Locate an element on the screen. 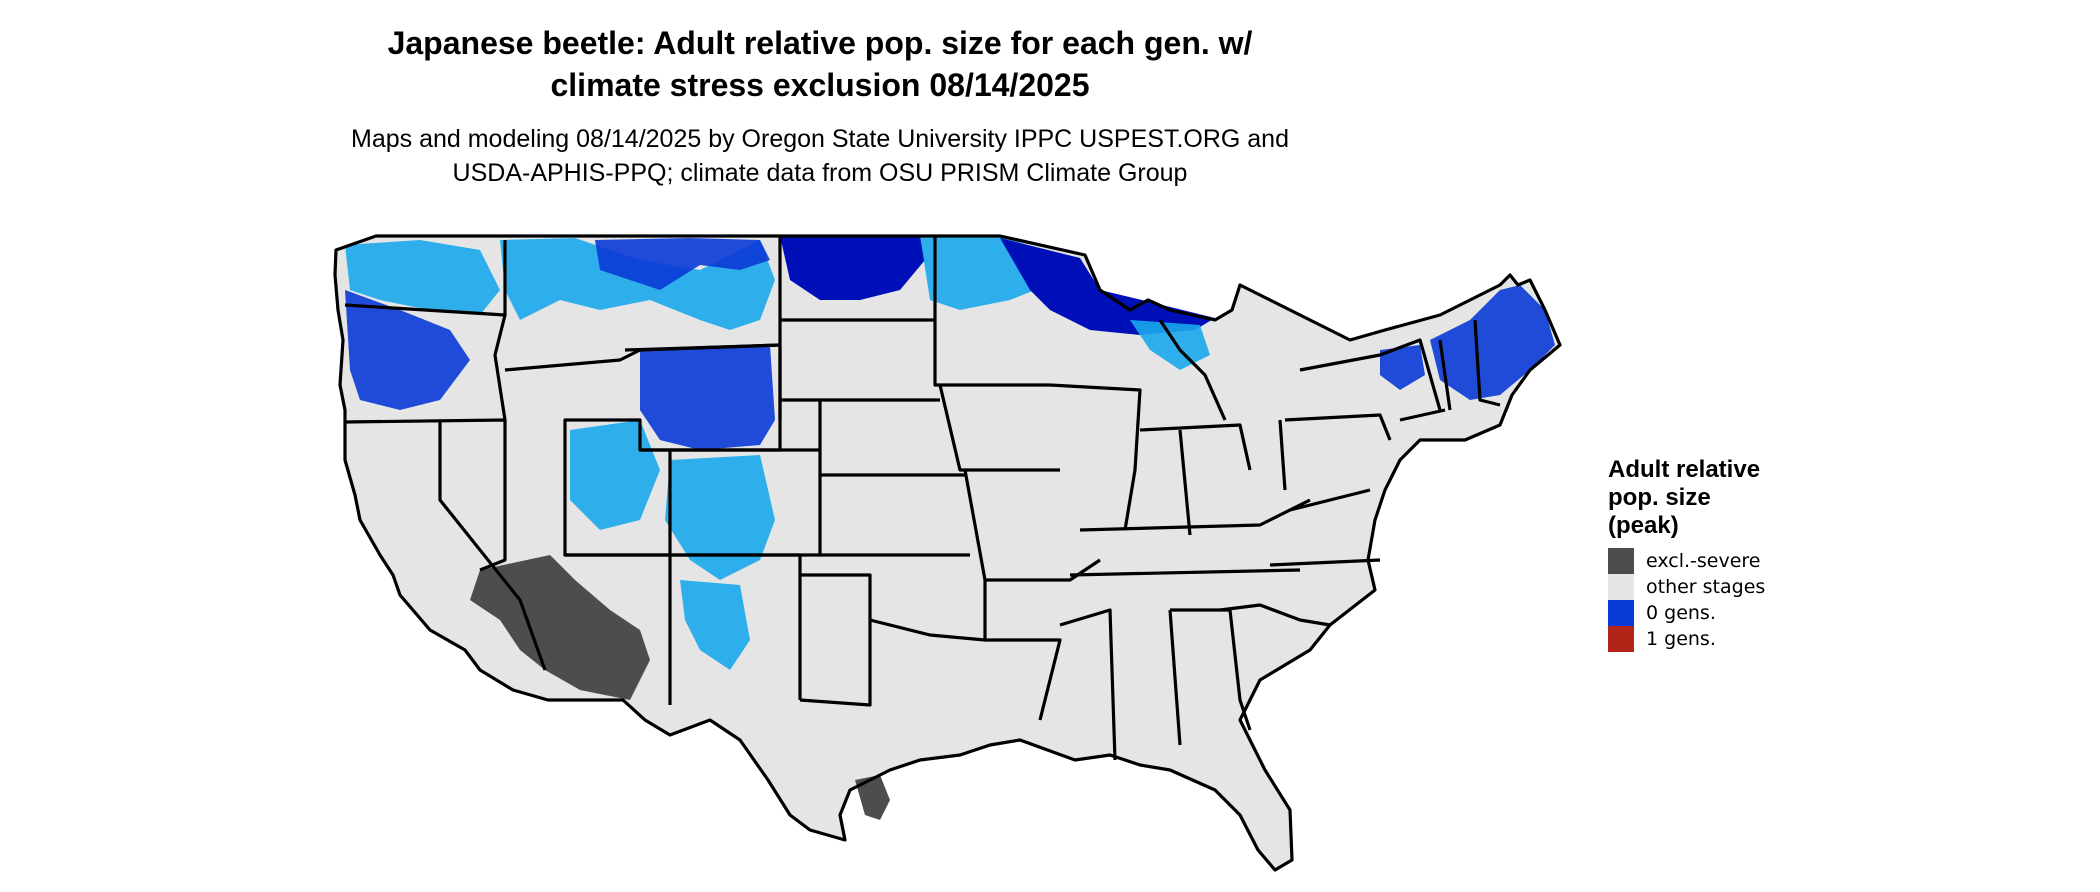  blue-region-northern-new-england is located at coordinates (1492, 342).